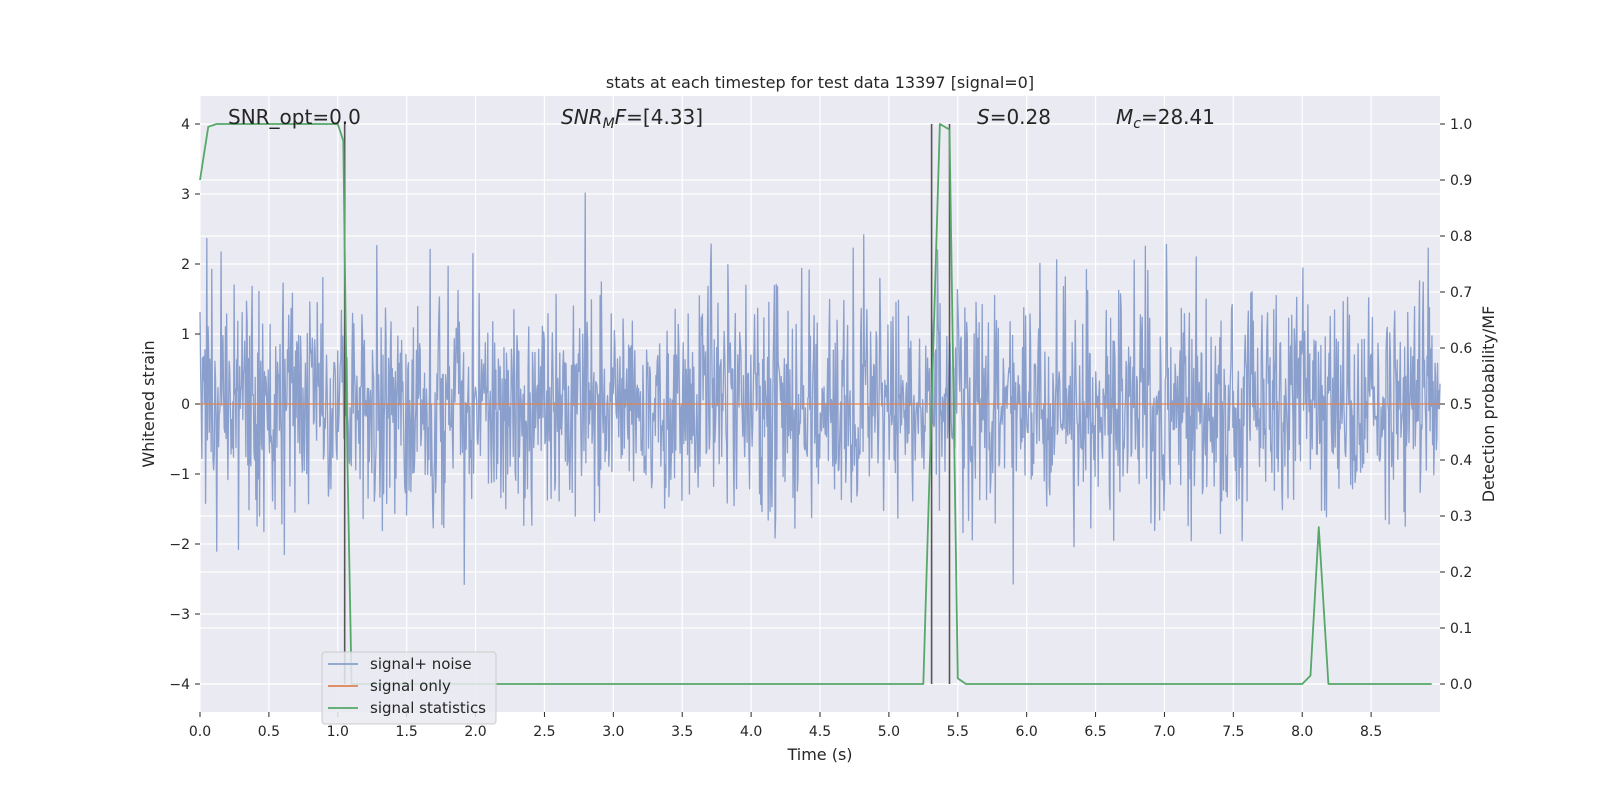  I want to click on x-tick-label: 2.0, so click(475, 732).